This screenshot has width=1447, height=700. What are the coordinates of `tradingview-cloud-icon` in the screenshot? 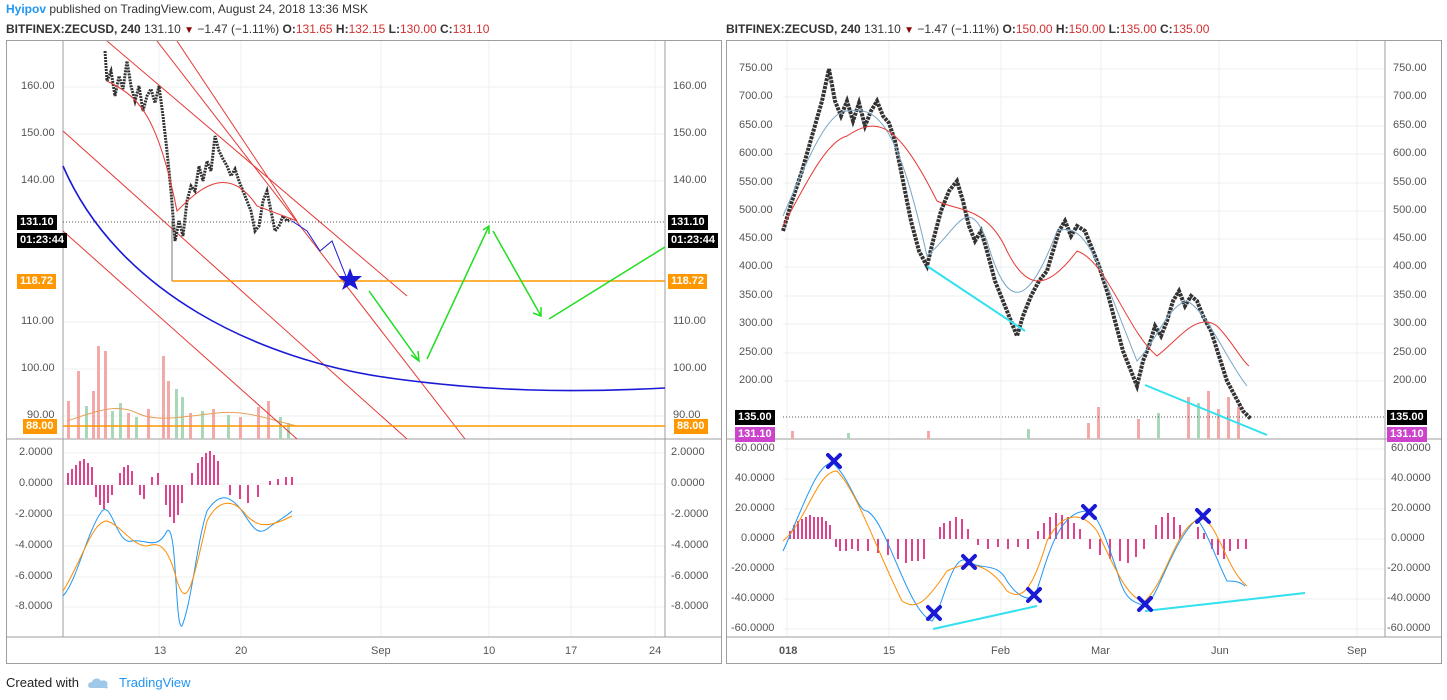 It's located at (98, 682).